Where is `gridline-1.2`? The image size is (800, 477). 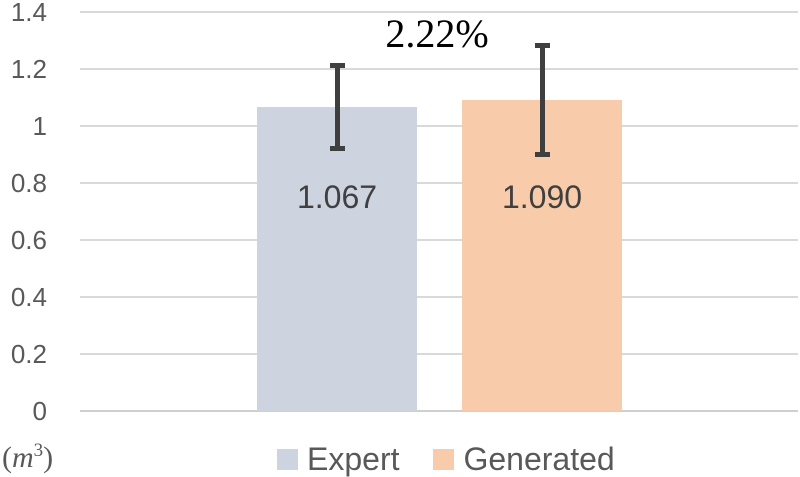 gridline-1.2 is located at coordinates (439, 69).